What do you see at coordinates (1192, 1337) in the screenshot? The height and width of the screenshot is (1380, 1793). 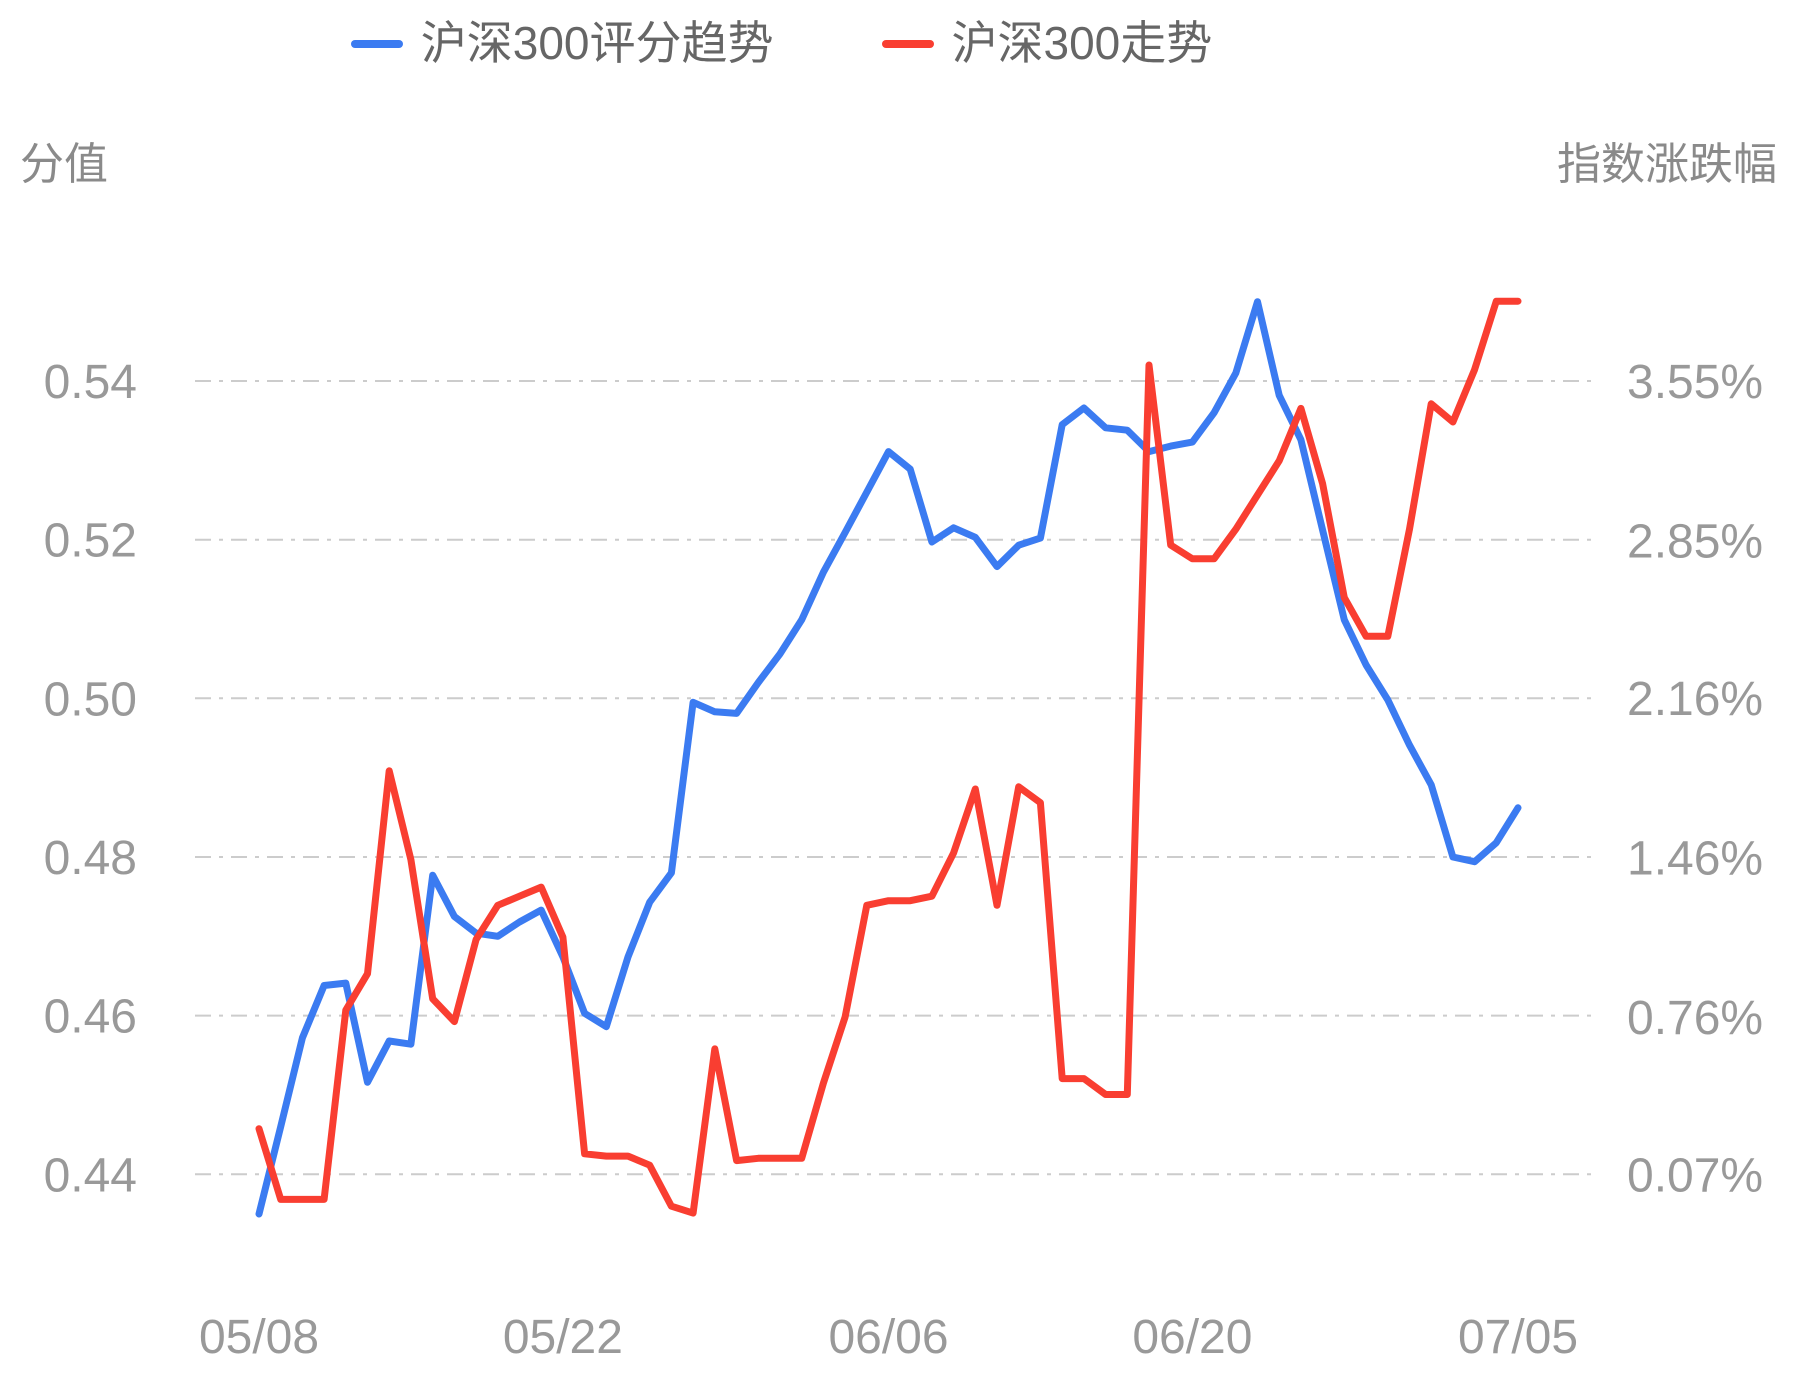 I see `x-axis-tick: 06/20` at bounding box center [1192, 1337].